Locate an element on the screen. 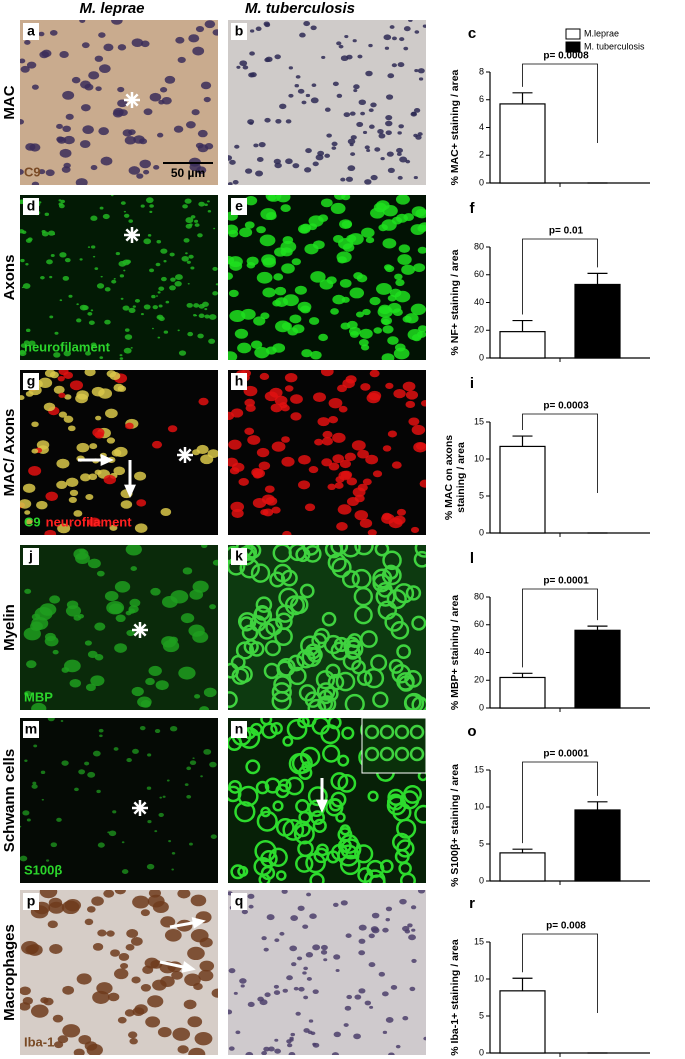 Image resolution: width=685 pixels, height=1059 pixels. y-axis-label: % S100β+ staining / area is located at coordinates (455, 825).